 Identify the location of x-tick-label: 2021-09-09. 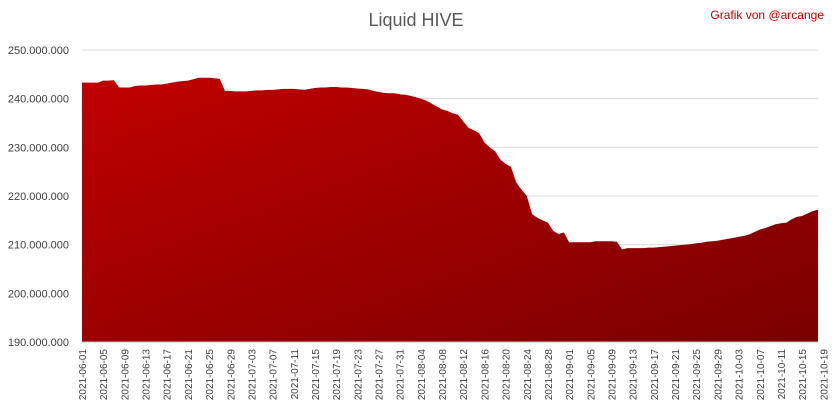
(613, 375).